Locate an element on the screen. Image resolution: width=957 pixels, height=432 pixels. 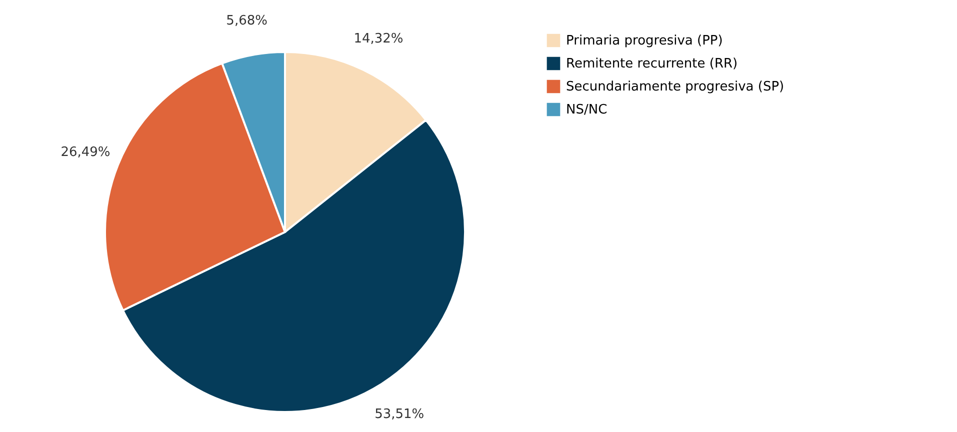
data-label: 14,32% is located at coordinates (379, 38).